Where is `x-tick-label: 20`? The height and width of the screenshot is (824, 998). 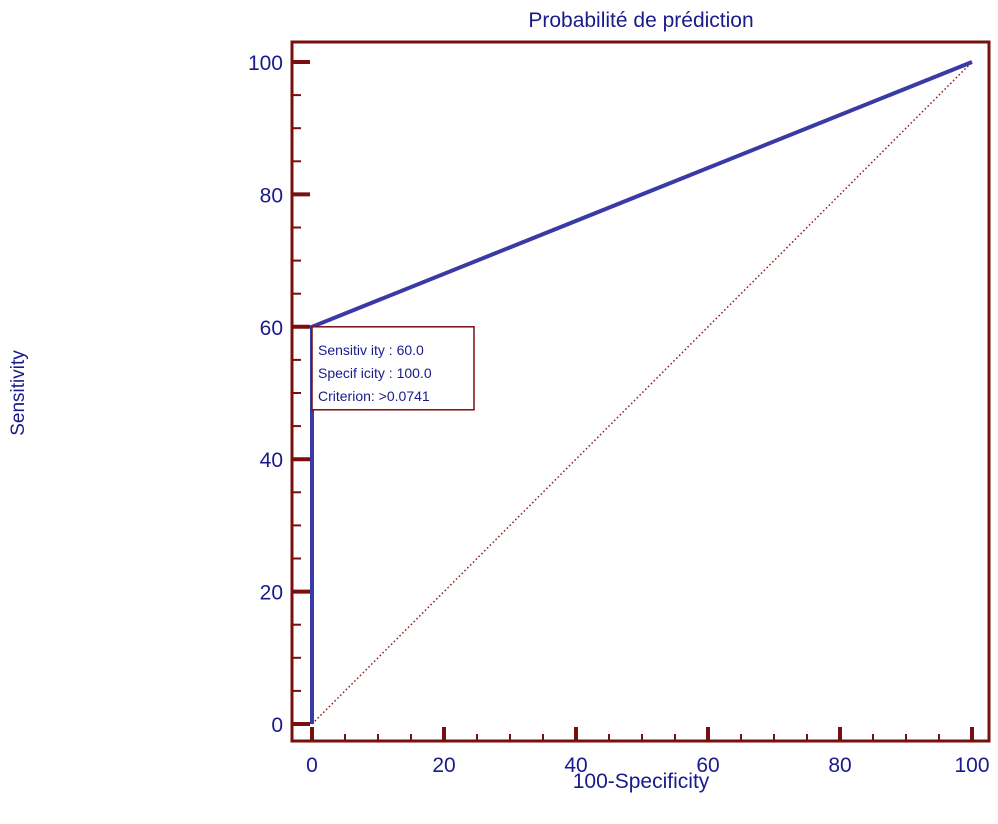
x-tick-label: 20 is located at coordinates (443, 765).